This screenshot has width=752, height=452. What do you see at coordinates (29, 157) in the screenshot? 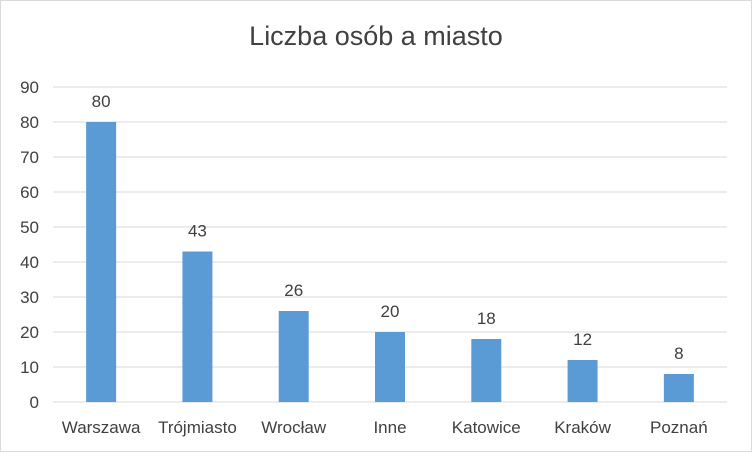
I see `y-tick-label: 70` at bounding box center [29, 157].